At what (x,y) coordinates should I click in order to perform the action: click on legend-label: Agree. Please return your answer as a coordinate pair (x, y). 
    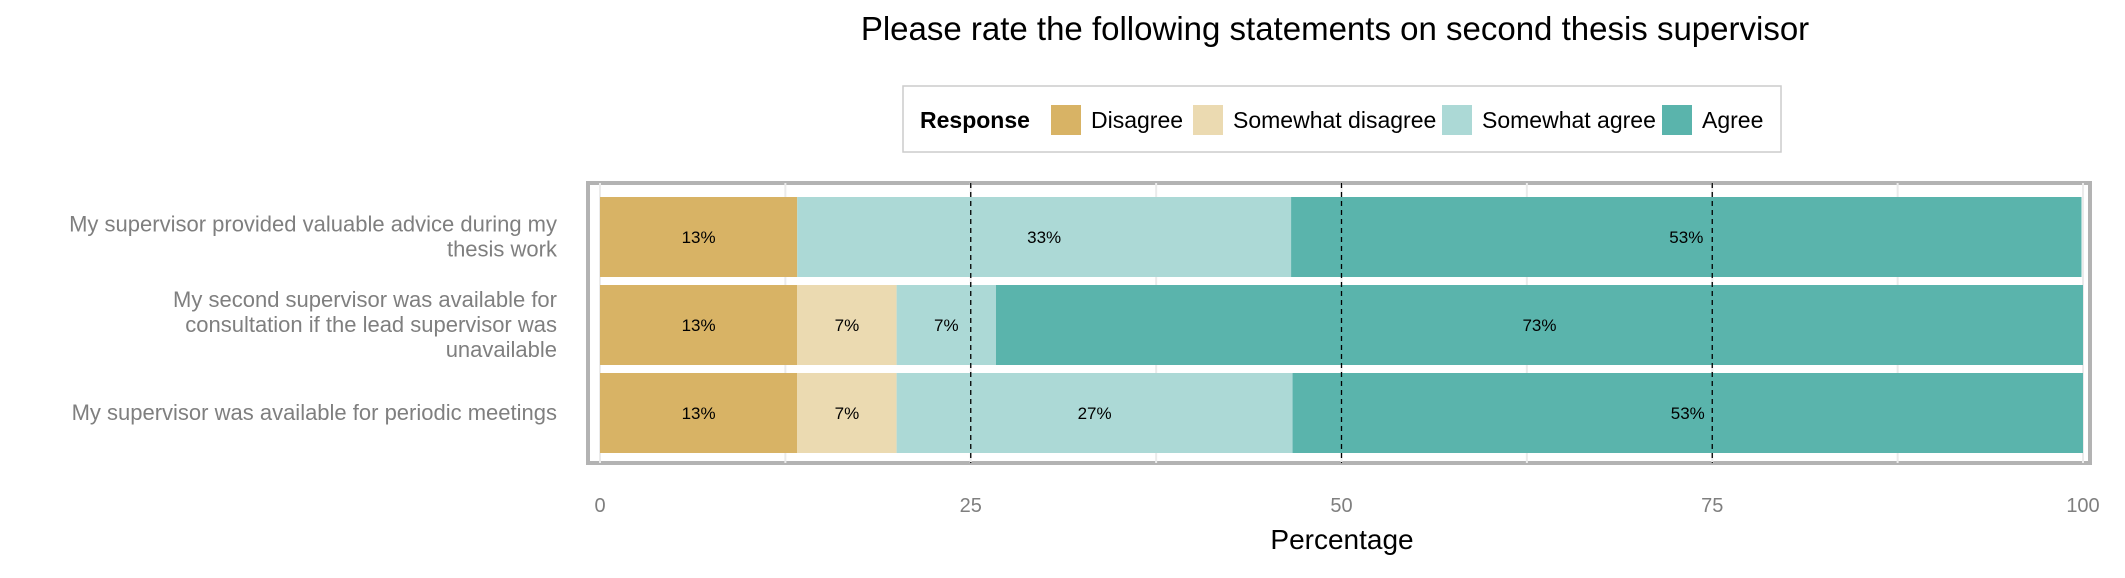
    Looking at the image, I should click on (1732, 120).